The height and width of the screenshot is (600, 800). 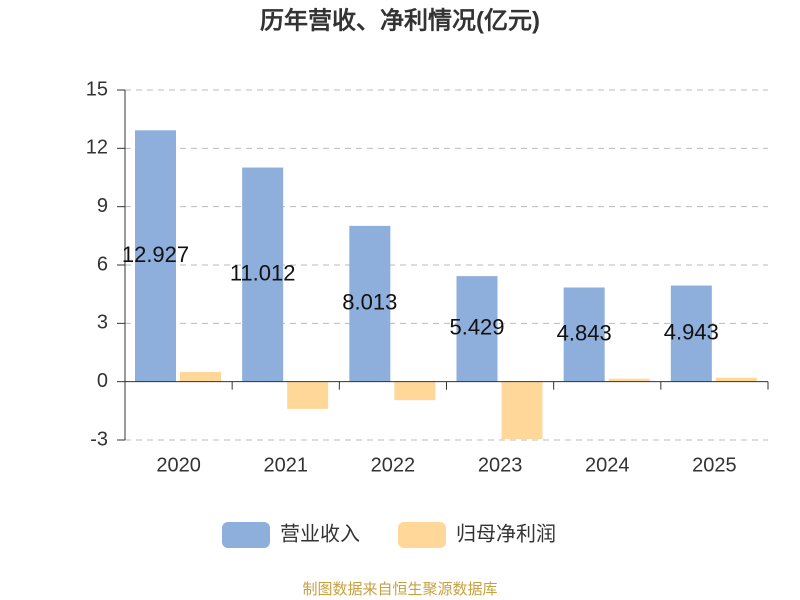 I want to click on y-tick-label: 12, so click(x=97, y=148).